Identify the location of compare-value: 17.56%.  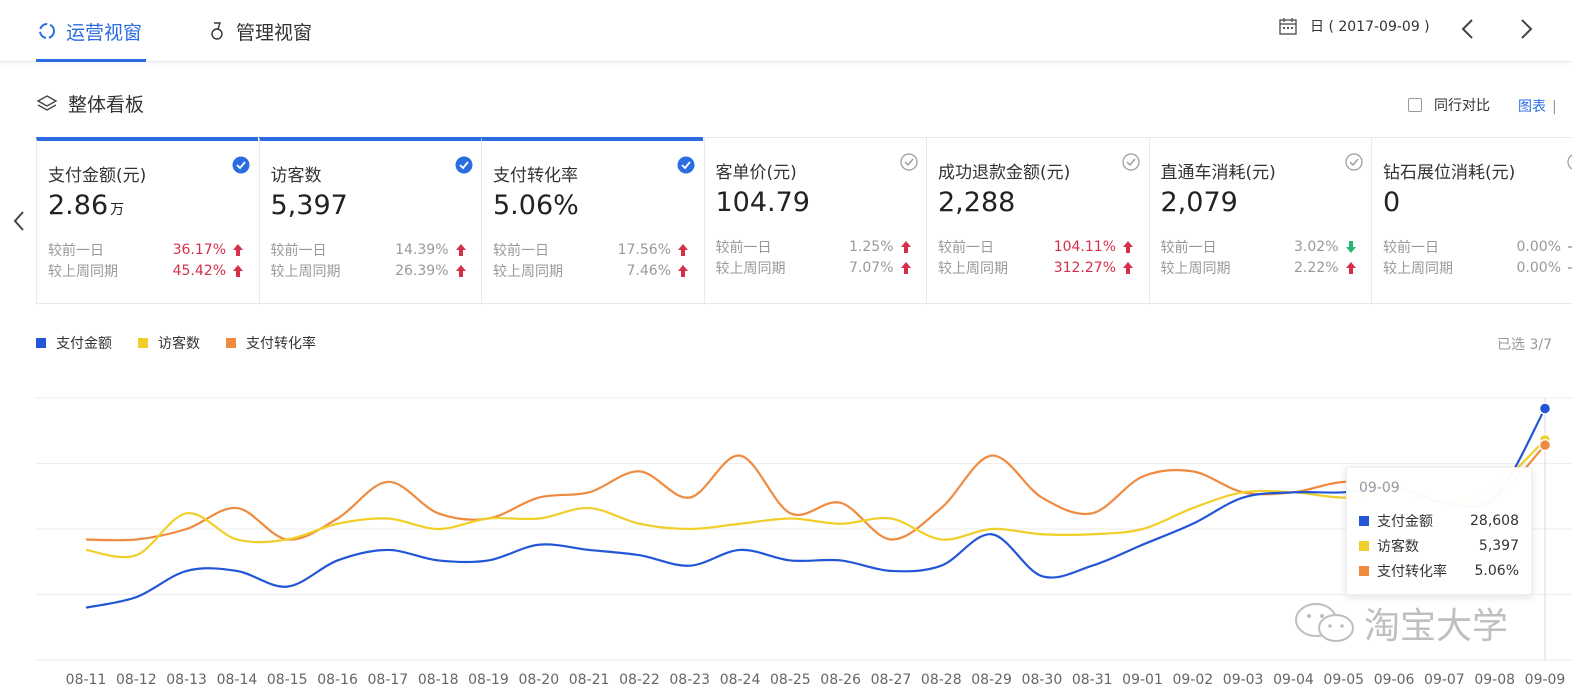
(653, 250).